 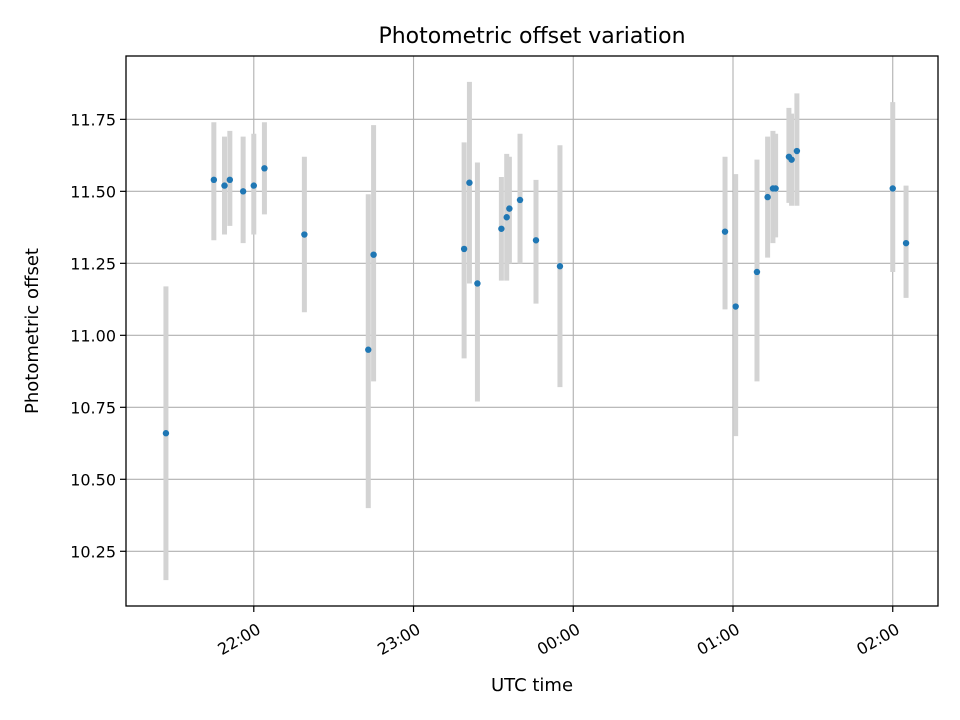 I want to click on y-tick-label: 10.50, so click(x=93, y=479).